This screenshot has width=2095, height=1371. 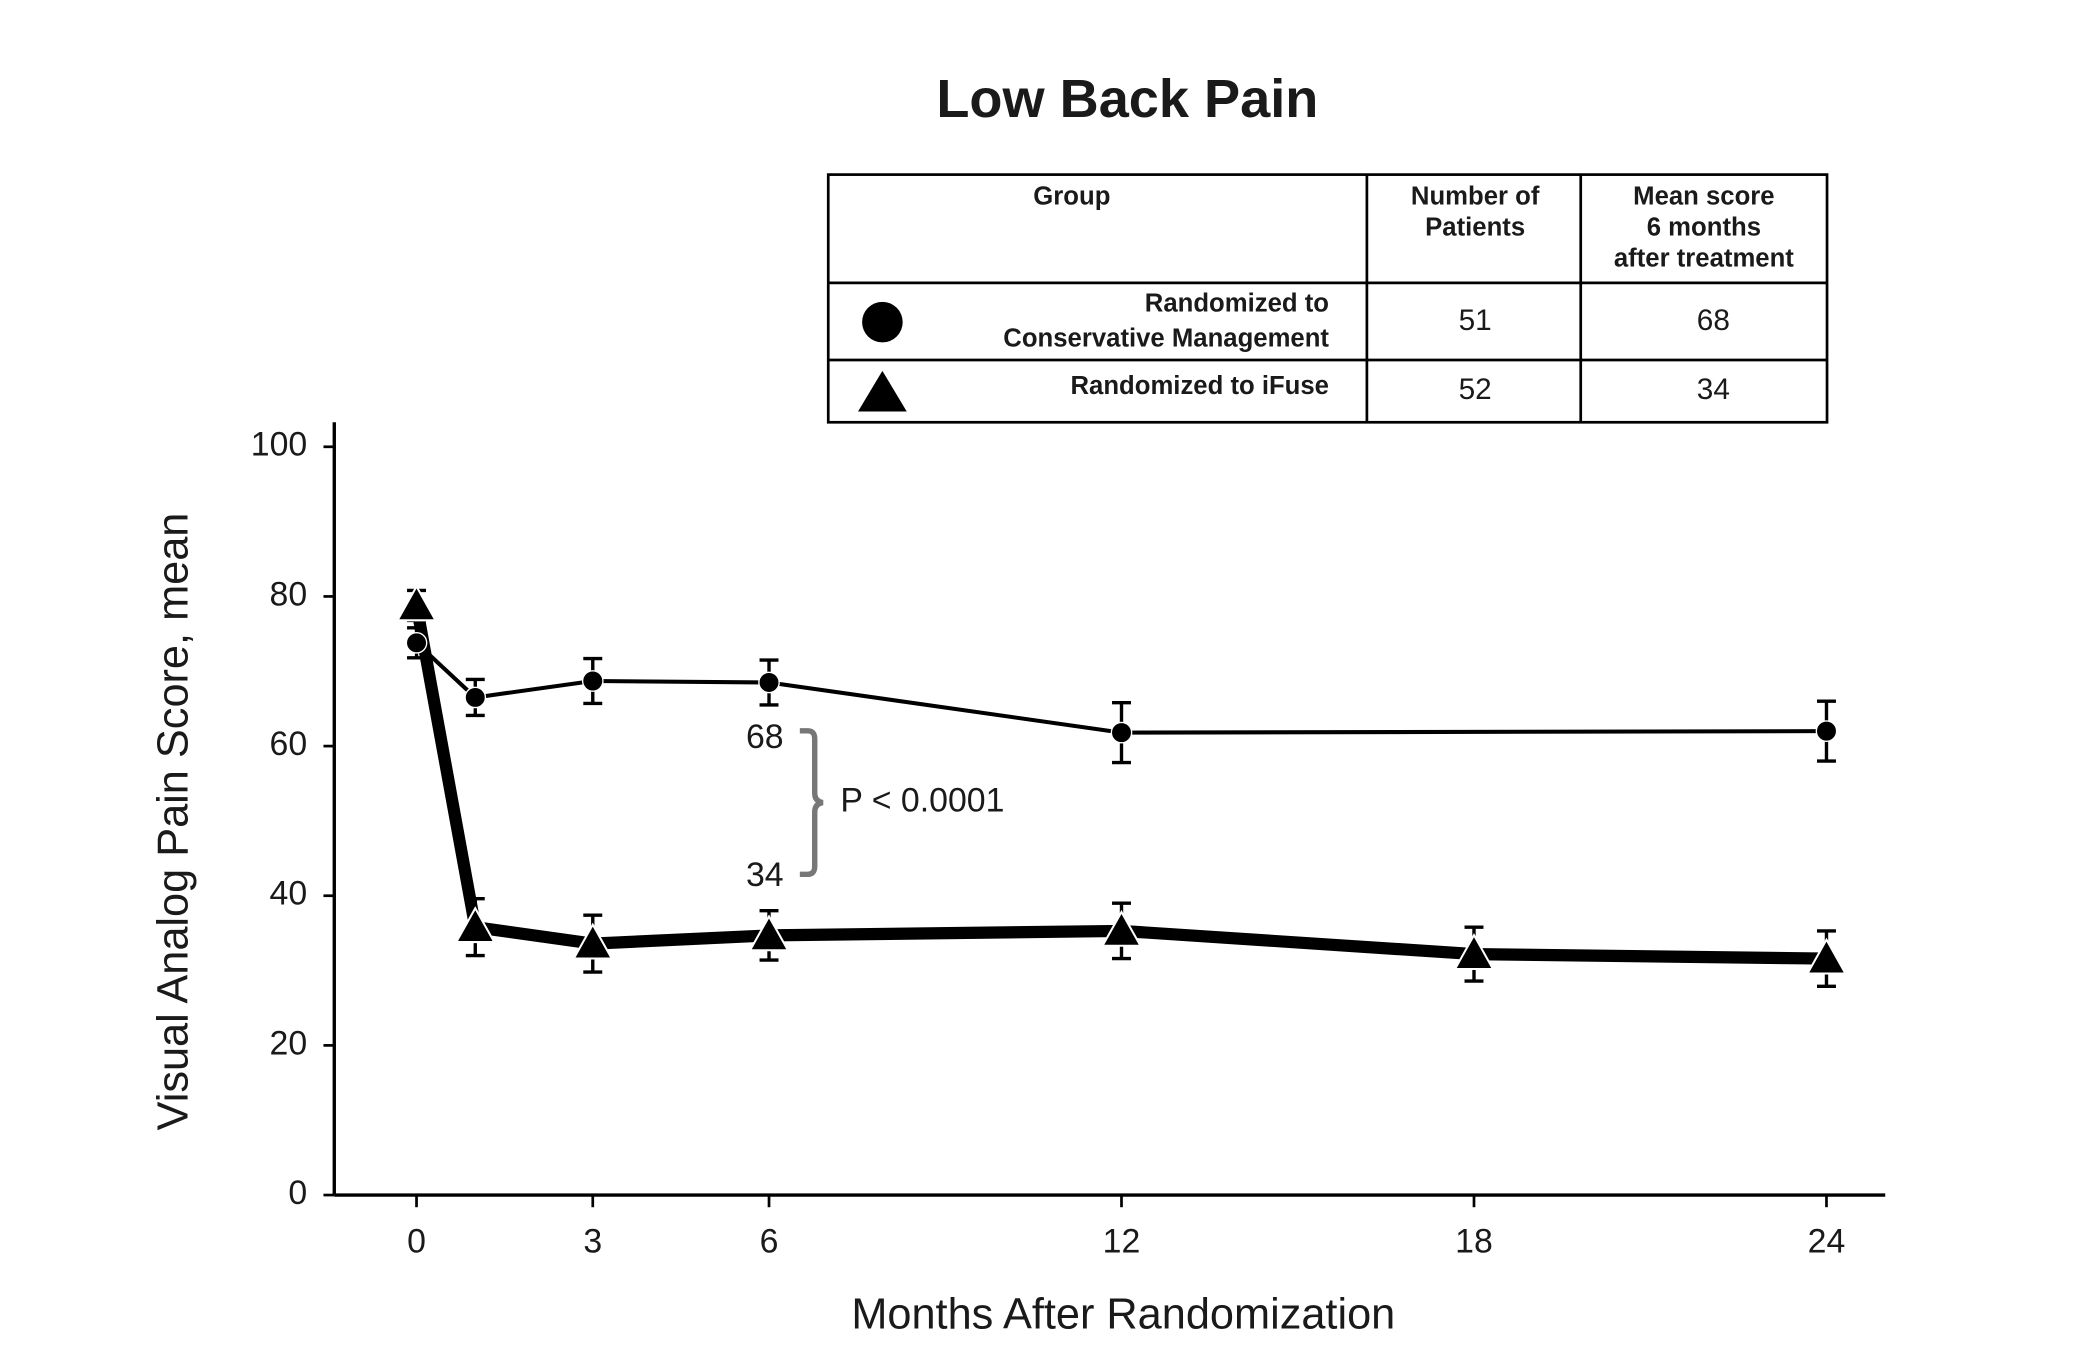 What do you see at coordinates (769, 1242) in the screenshot?
I see `x-tick-label: 6` at bounding box center [769, 1242].